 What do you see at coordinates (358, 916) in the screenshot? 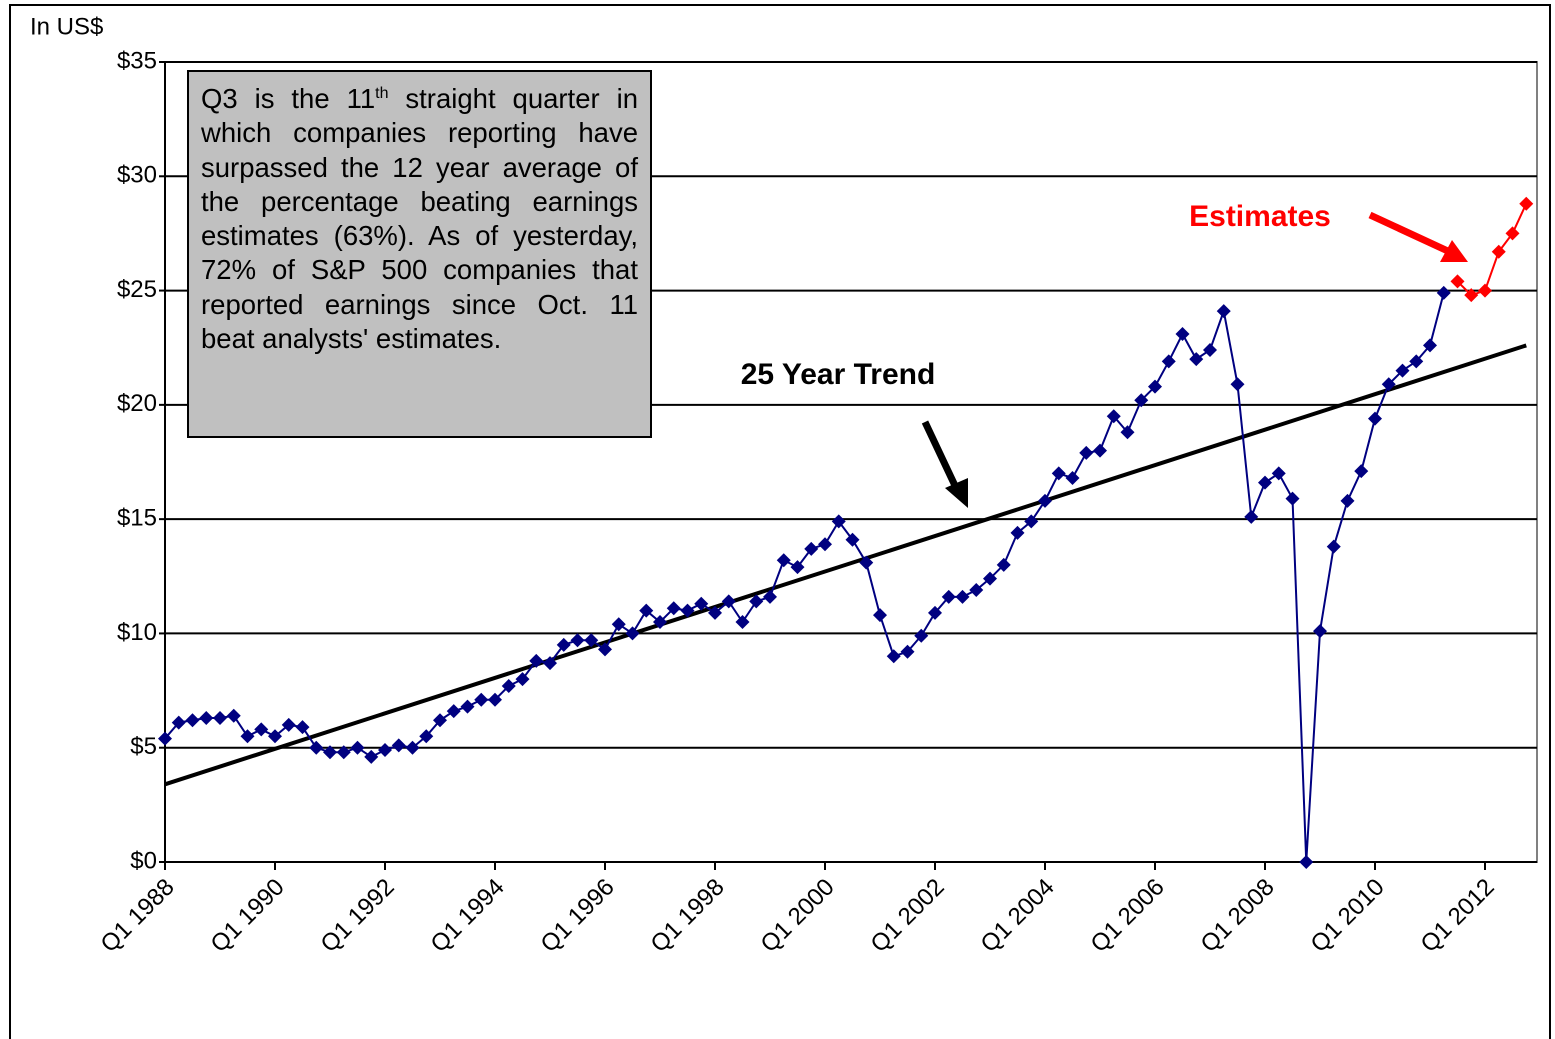
I see `x-tick-label: Q1 1992` at bounding box center [358, 916].